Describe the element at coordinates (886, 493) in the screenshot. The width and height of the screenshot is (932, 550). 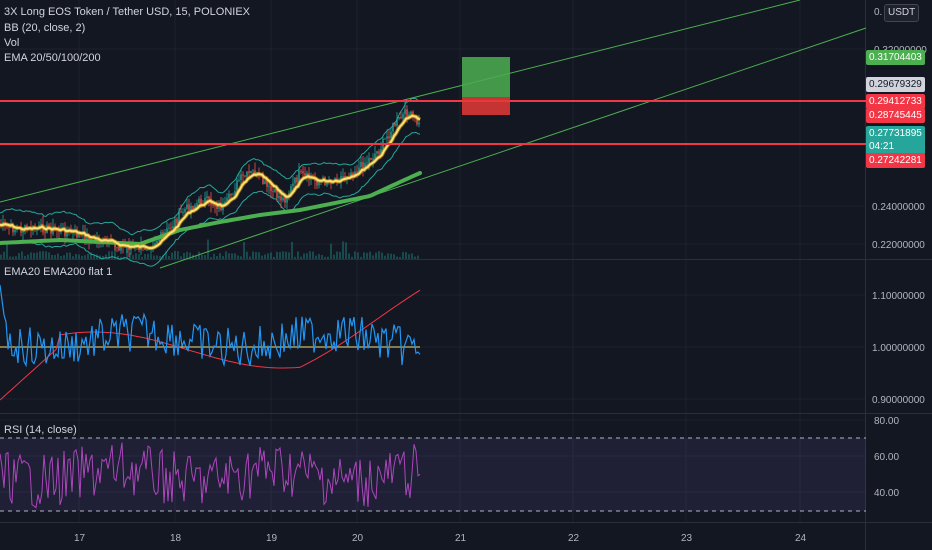
I see `rsi-tick: 40.00` at that location.